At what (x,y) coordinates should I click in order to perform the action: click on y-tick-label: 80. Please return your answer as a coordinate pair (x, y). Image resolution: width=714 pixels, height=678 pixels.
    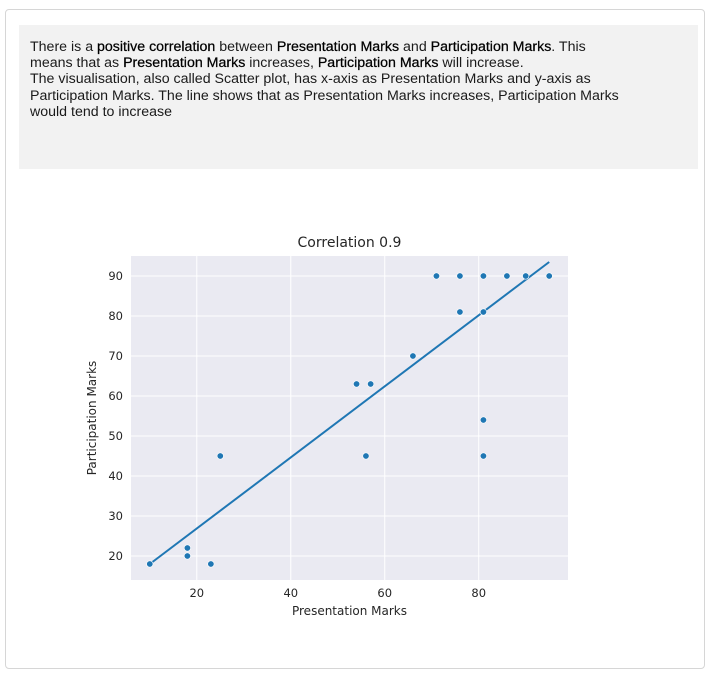
    Looking at the image, I should click on (115, 316).